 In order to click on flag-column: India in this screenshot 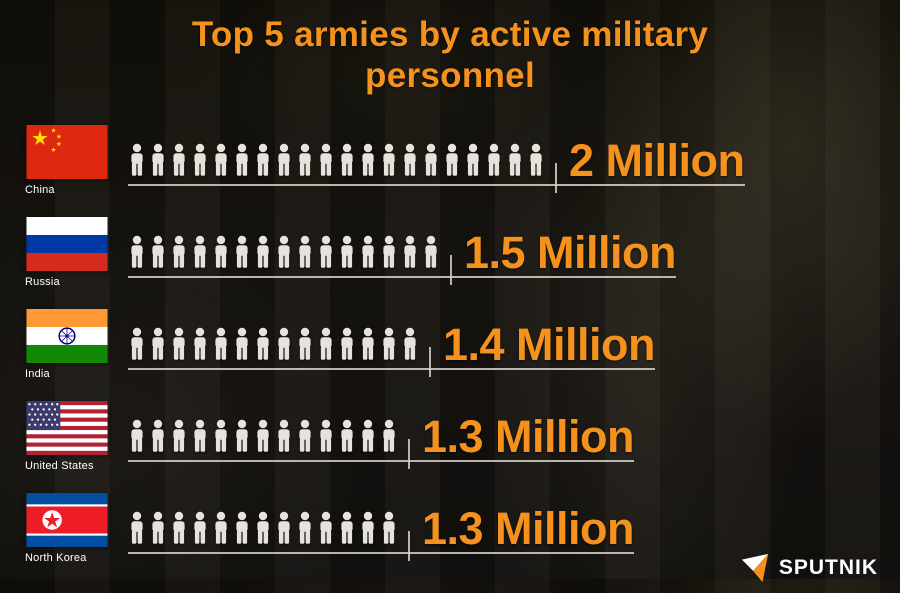, I will do `click(76, 344)`.